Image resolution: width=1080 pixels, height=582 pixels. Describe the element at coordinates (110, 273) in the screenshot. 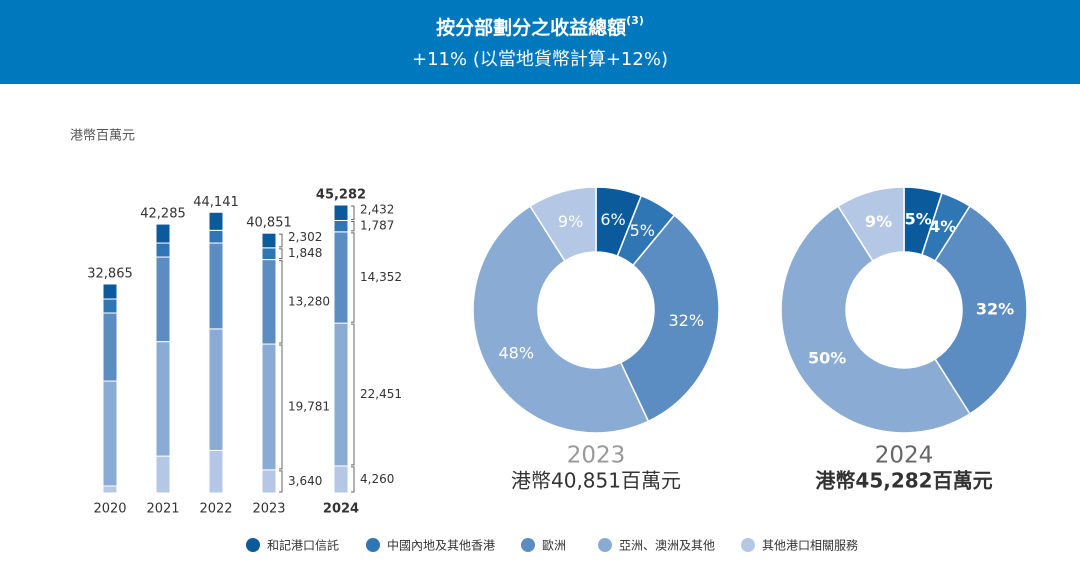

I see `total-label: 32,865` at that location.